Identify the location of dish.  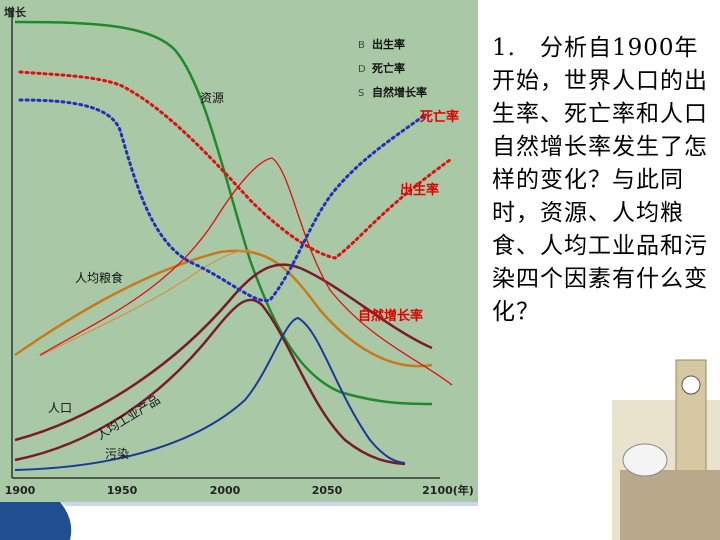
(645, 460).